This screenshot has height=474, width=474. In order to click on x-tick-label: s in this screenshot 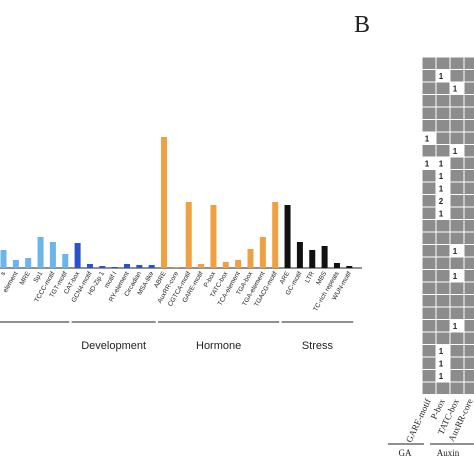, I will do `click(4, 273)`.